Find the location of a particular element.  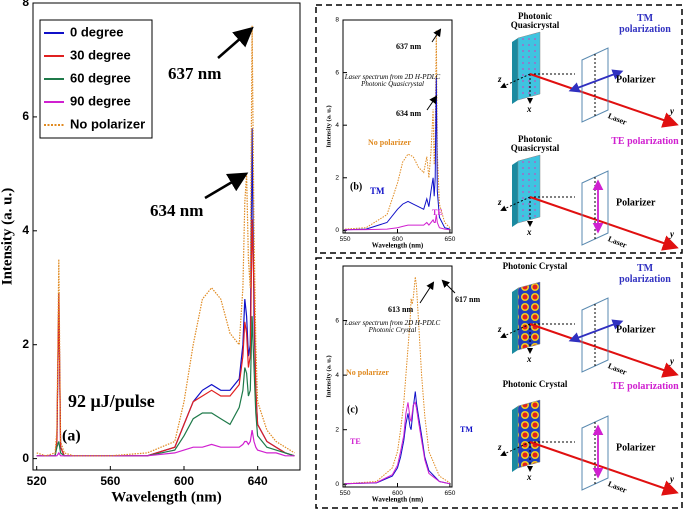

legend-label: 90 degree is located at coordinates (100, 100).